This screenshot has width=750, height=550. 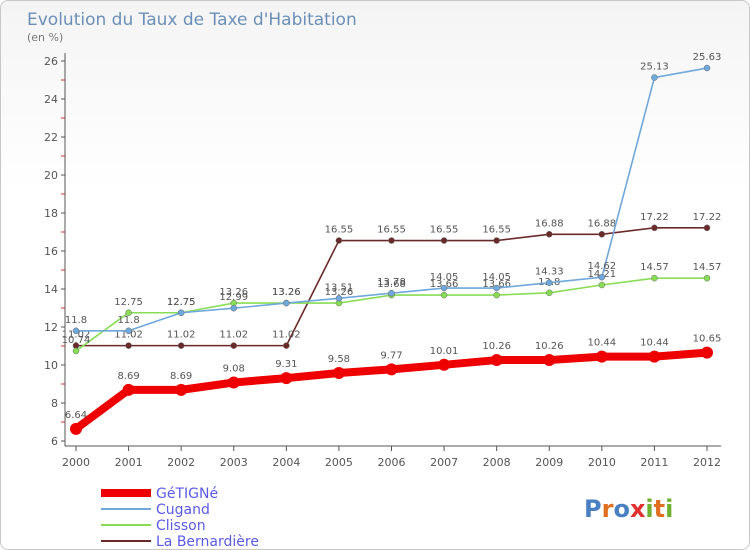 I want to click on data-label: 16.88, so click(x=549, y=223).